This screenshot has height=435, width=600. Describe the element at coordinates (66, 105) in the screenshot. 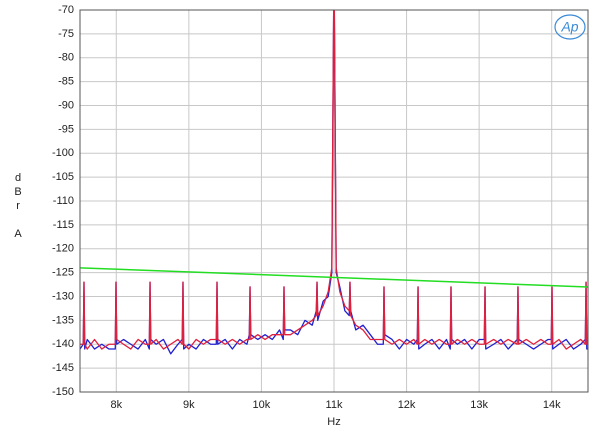

I see `y-tick-label: -90` at that location.